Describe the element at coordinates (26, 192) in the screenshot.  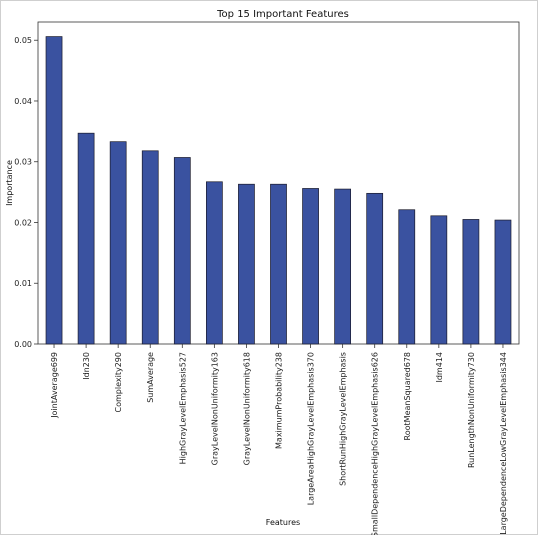
I see `y-axis: 0.00 0.01 0.02 0.03 0.04 0.05` at that location.